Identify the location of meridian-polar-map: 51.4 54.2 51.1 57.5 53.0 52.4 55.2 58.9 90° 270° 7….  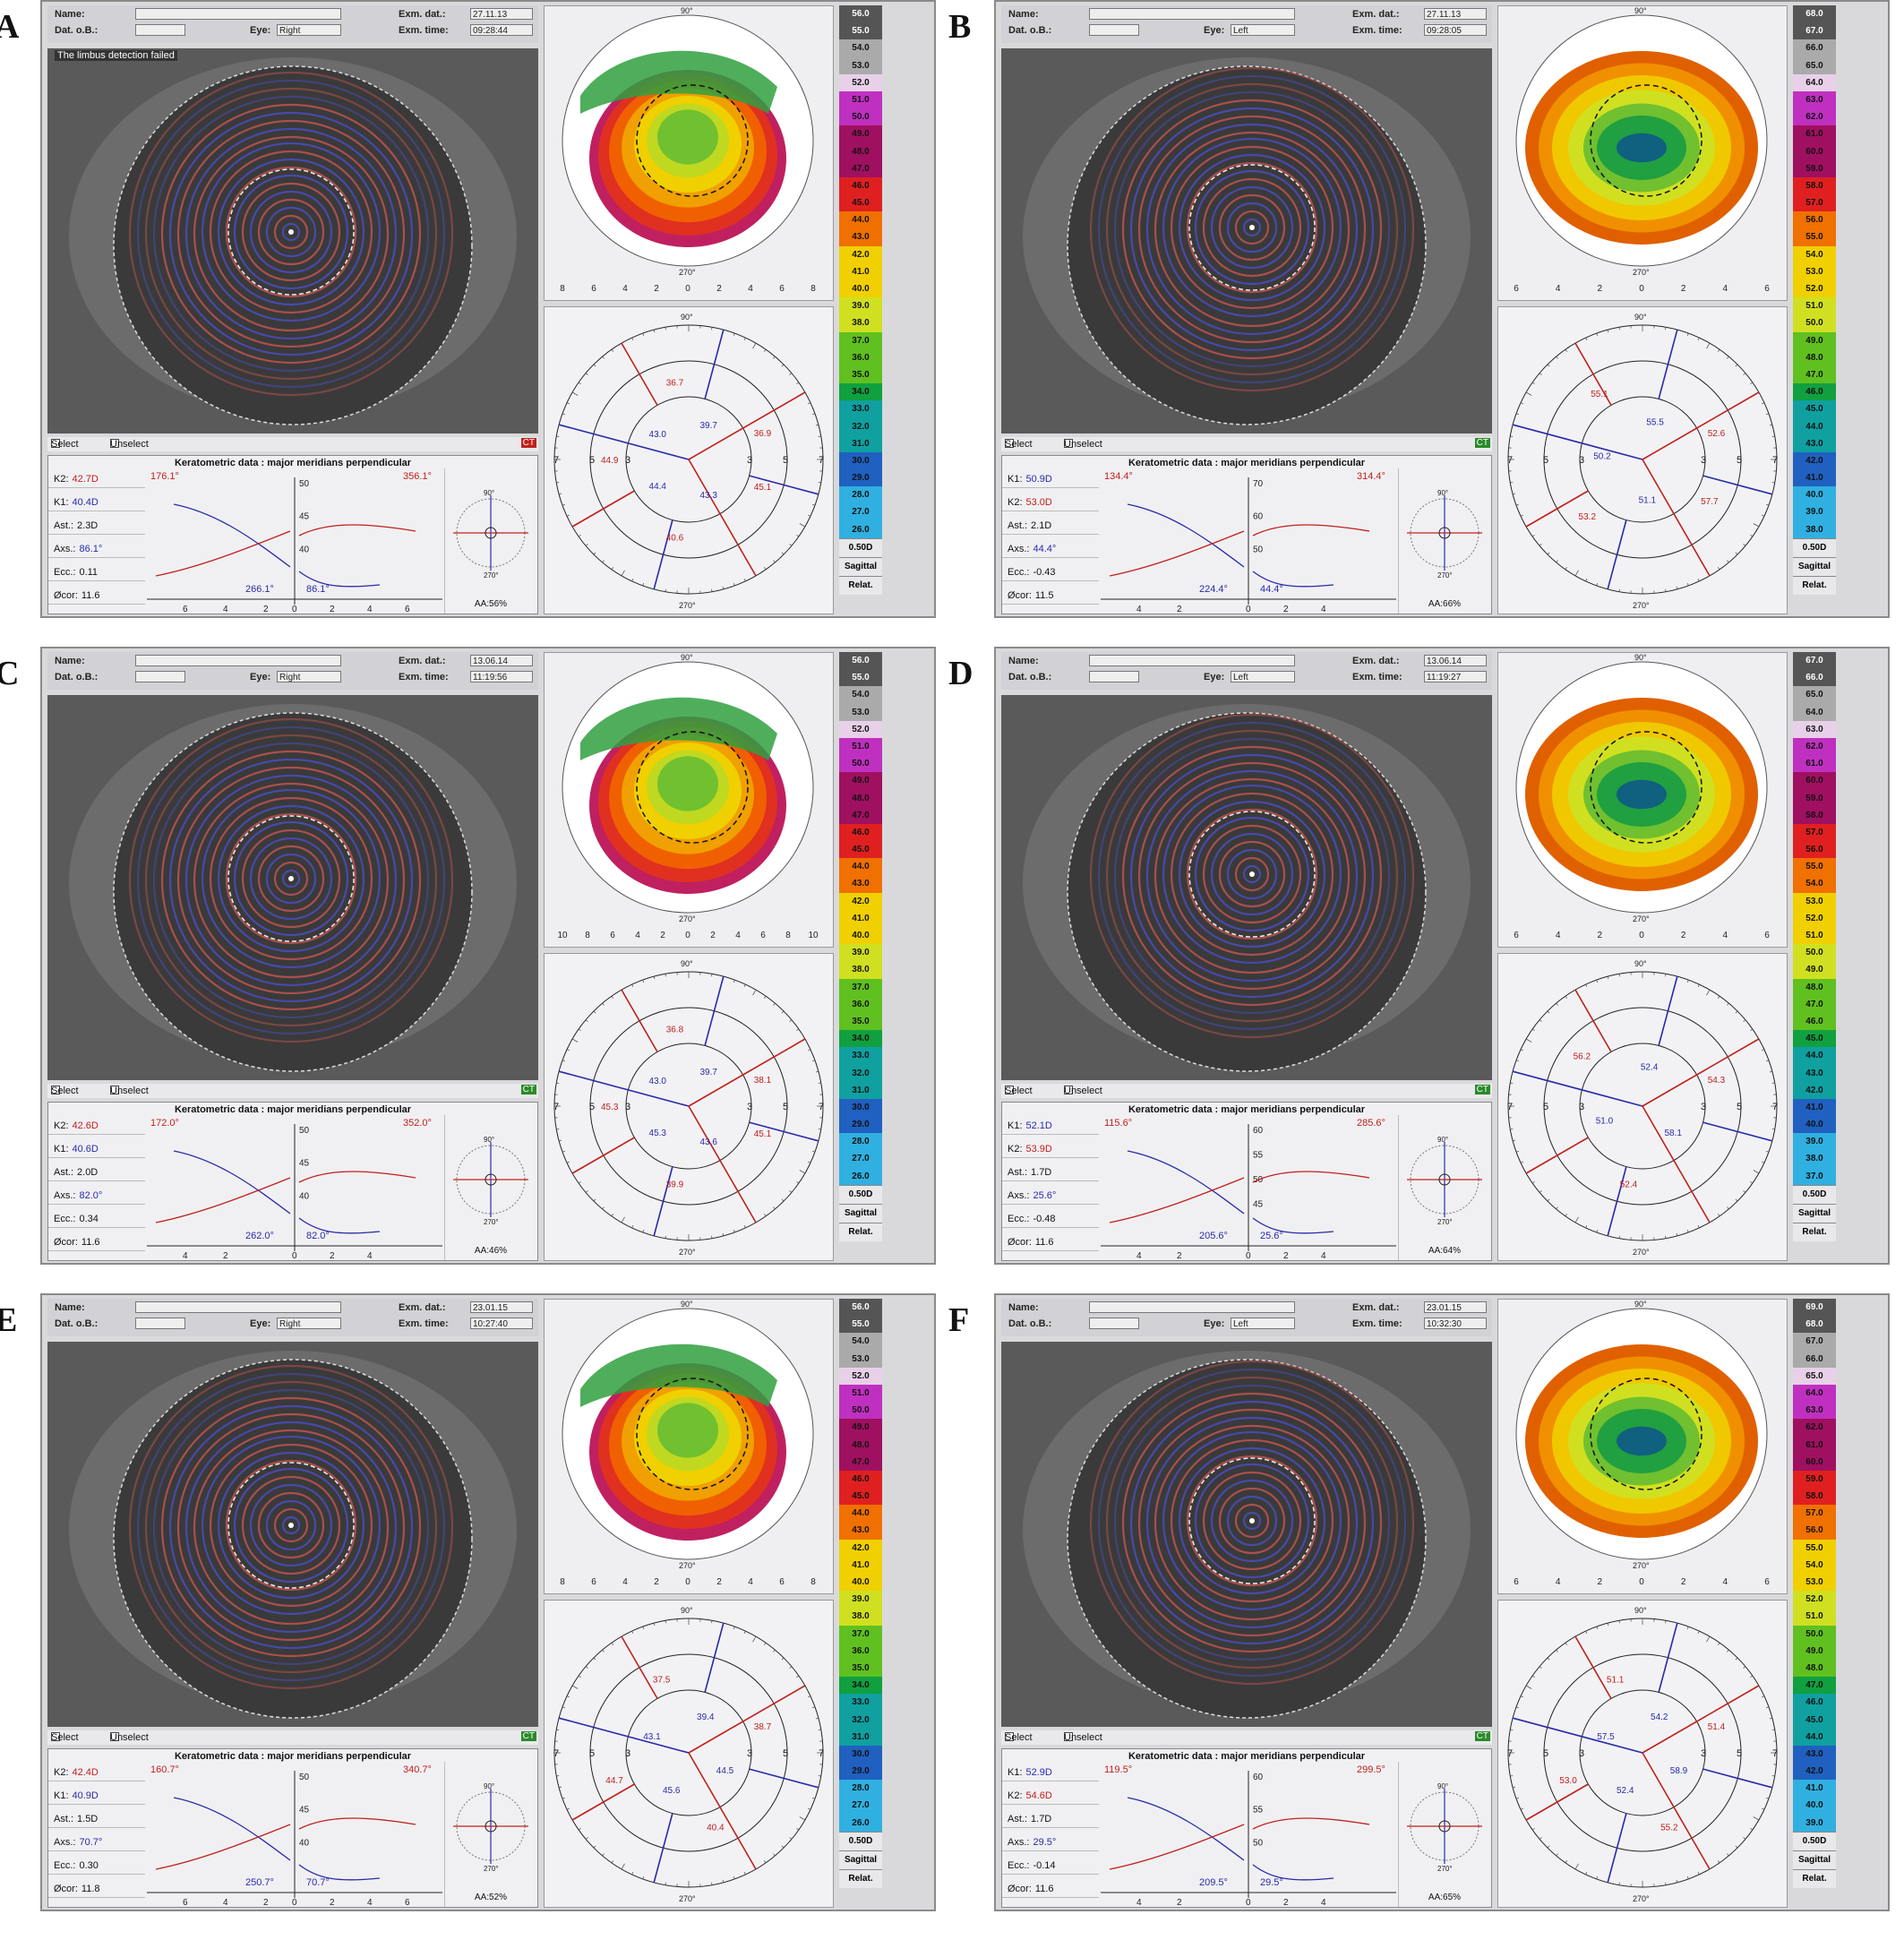
(1642, 1754).